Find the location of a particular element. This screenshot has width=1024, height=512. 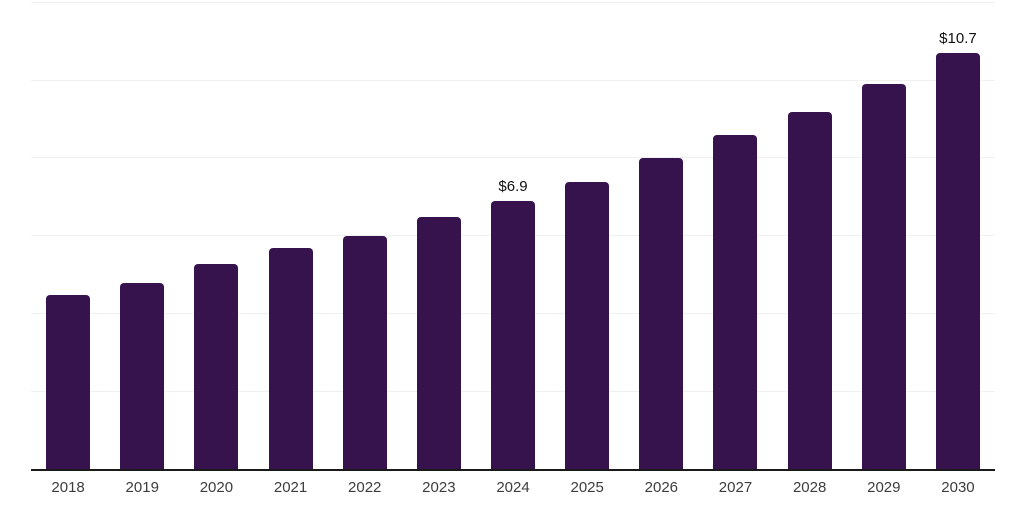

bar-2023 is located at coordinates (438, 343).